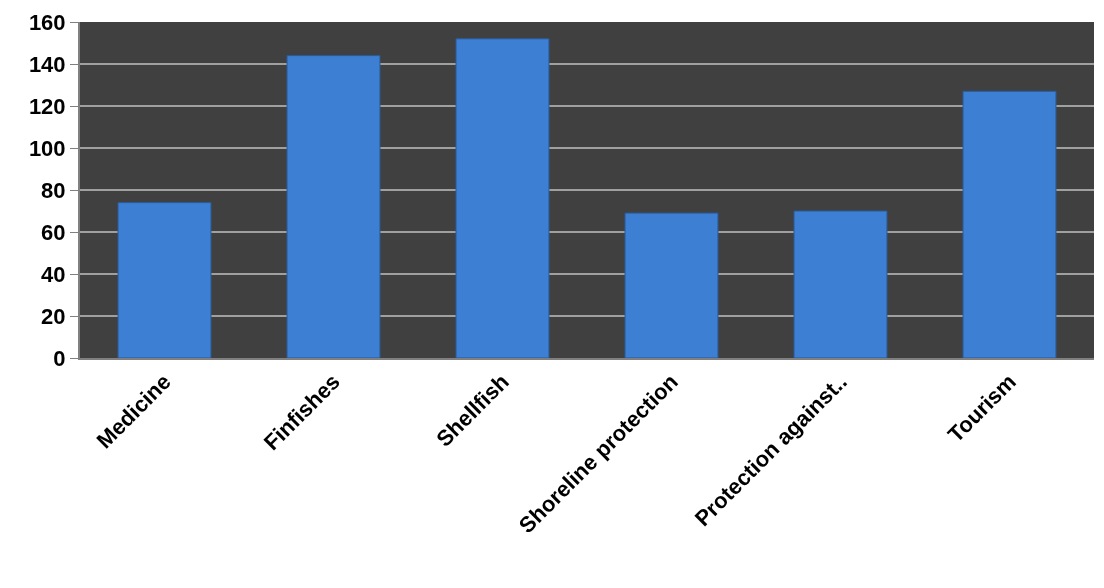 This screenshot has width=1104, height=588. What do you see at coordinates (53, 232) in the screenshot?
I see `y-tick-label: 60` at bounding box center [53, 232].